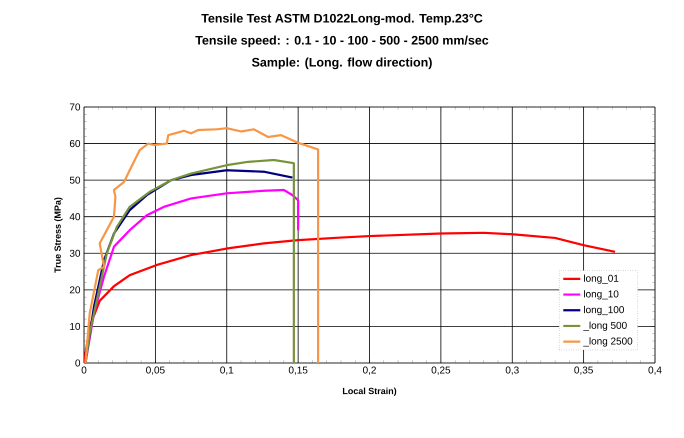 The width and height of the screenshot is (684, 438). Describe the element at coordinates (655, 370) in the screenshot. I see `x-tick-label: 0,4` at that location.